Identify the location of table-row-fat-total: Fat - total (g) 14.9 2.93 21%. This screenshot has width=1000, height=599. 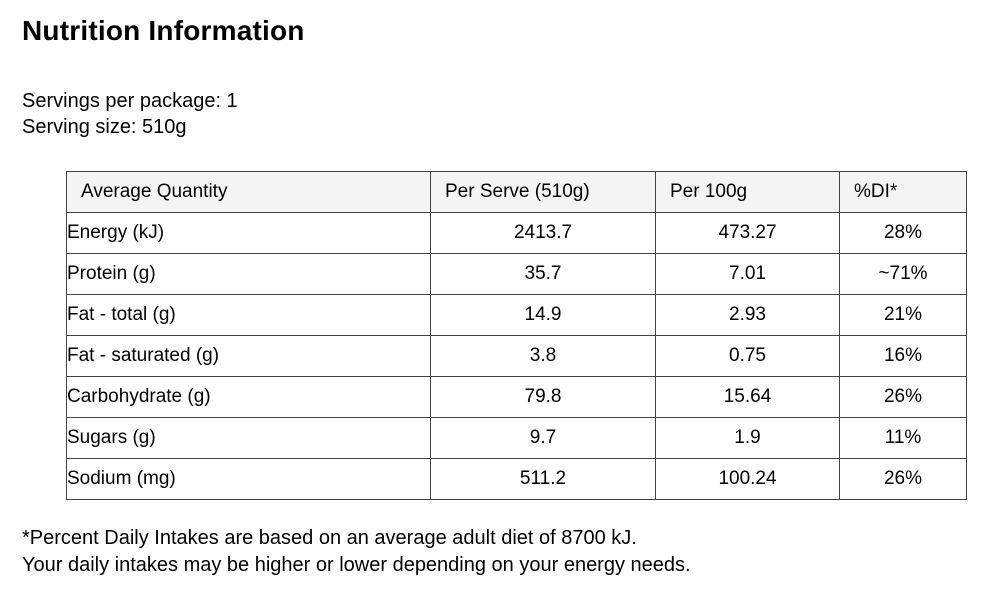
(516, 315).